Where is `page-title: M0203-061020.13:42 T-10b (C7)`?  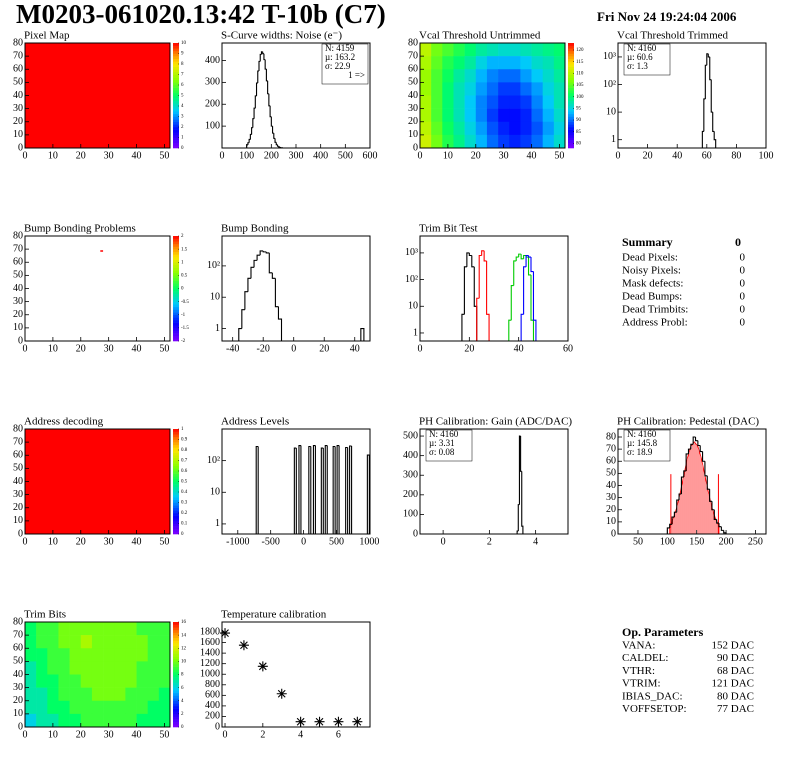 page-title: M0203-061020.13:42 T-10b (C7) is located at coordinates (201, 14).